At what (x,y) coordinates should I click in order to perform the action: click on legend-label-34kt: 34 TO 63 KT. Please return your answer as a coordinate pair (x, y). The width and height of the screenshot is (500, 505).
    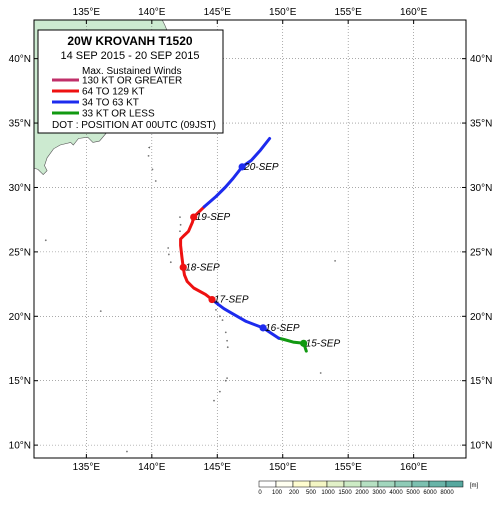
    Looking at the image, I should click on (110, 103).